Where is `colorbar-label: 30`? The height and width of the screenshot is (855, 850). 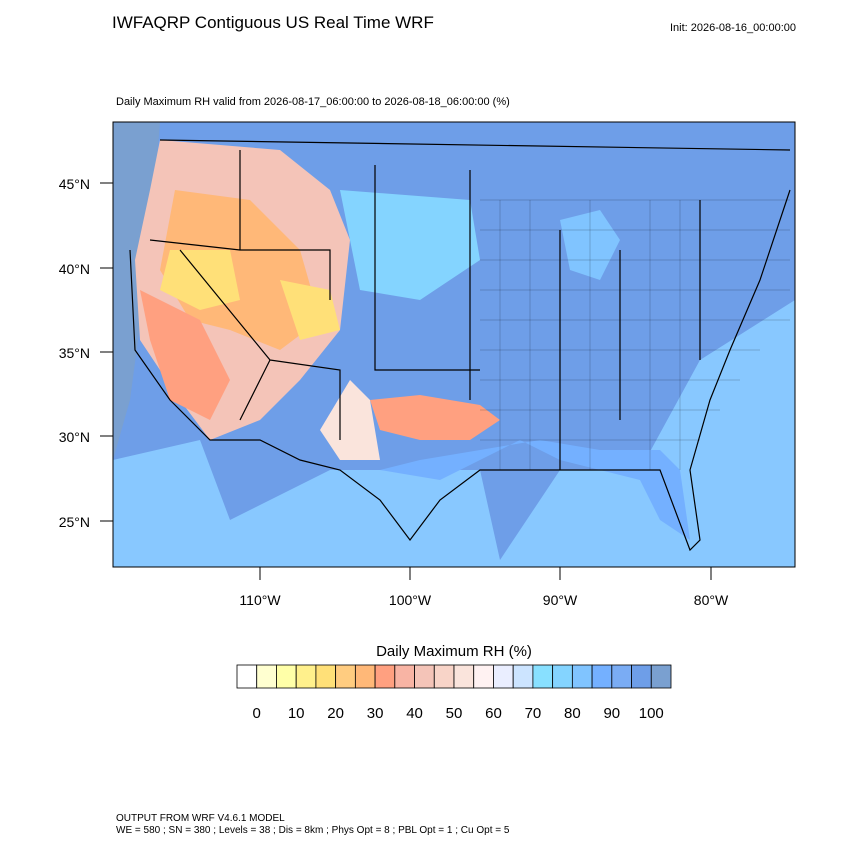 colorbar-label: 30 is located at coordinates (375, 713).